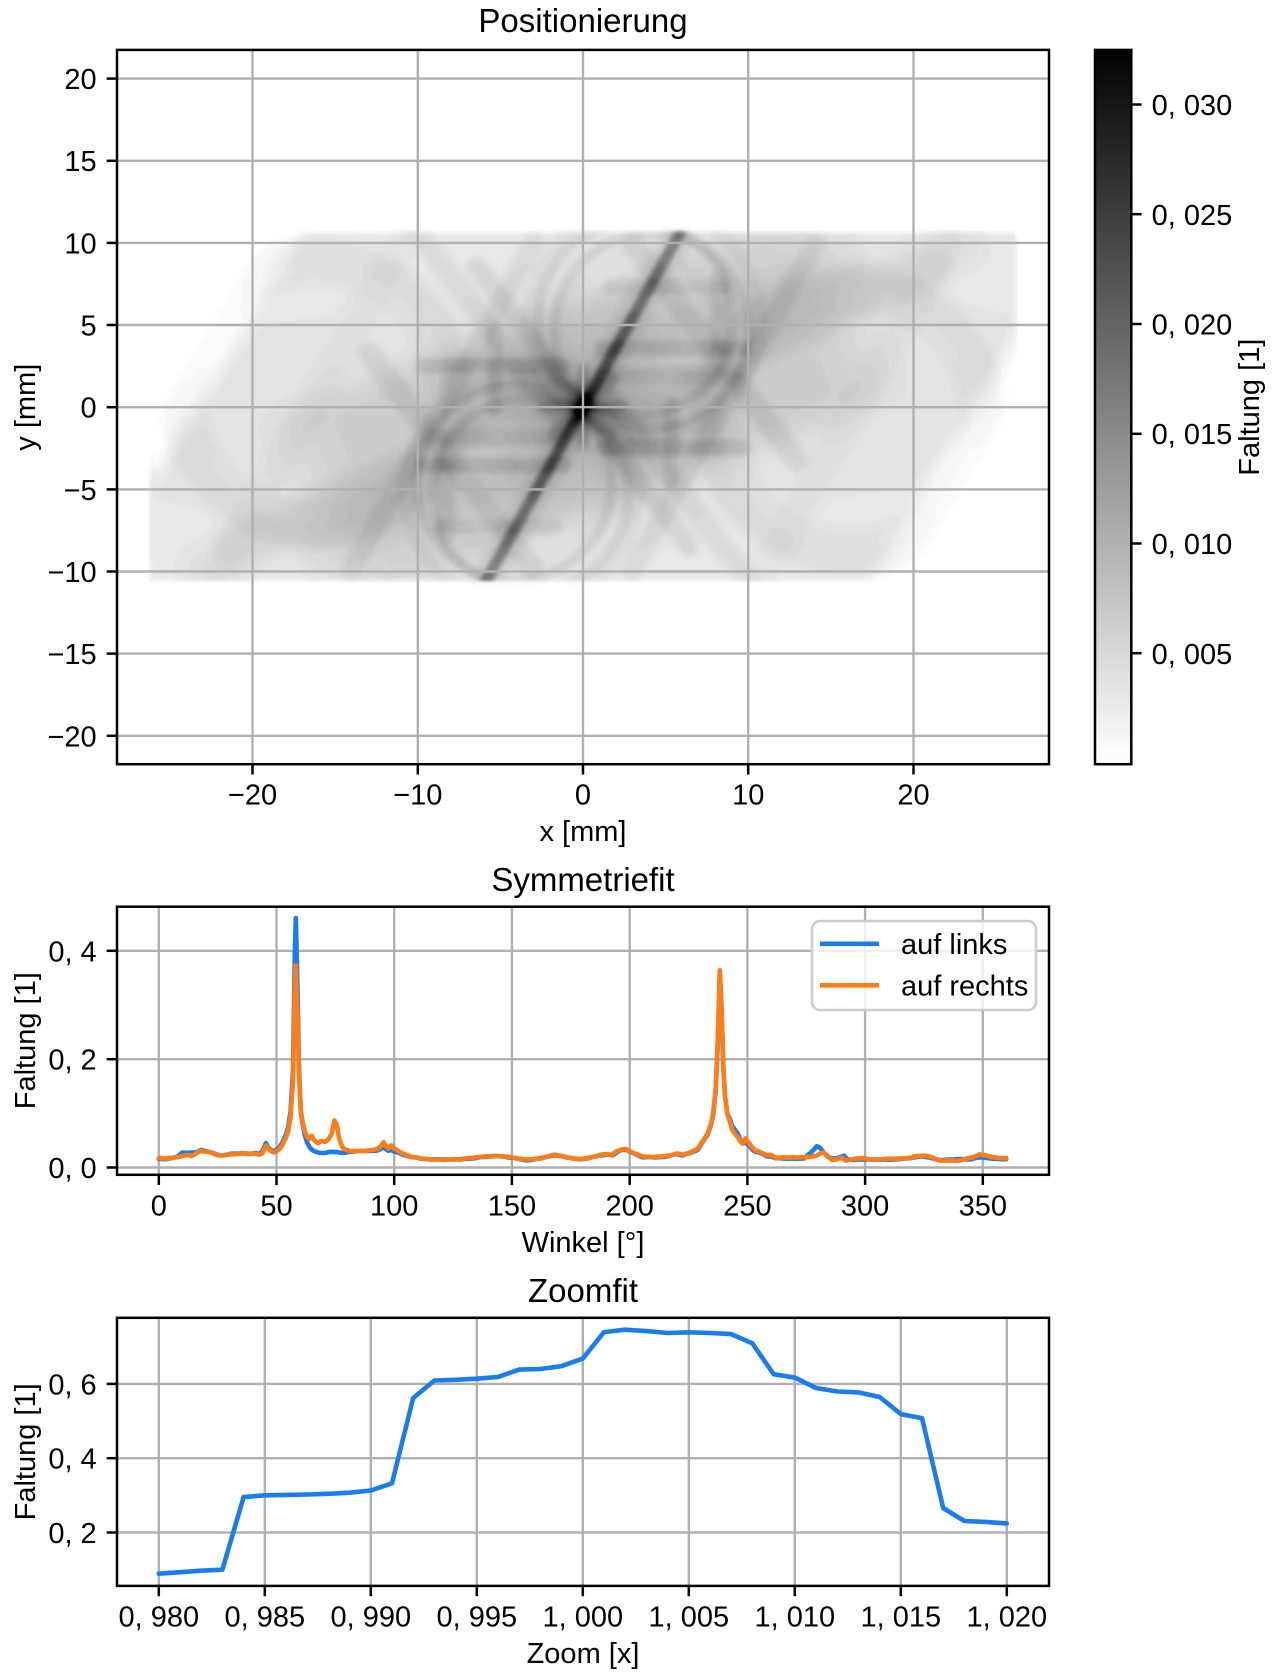 Image resolution: width=1280 pixels, height=1680 pixels. What do you see at coordinates (158, 1617) in the screenshot?
I see `svg-text: 0, 980` at bounding box center [158, 1617].